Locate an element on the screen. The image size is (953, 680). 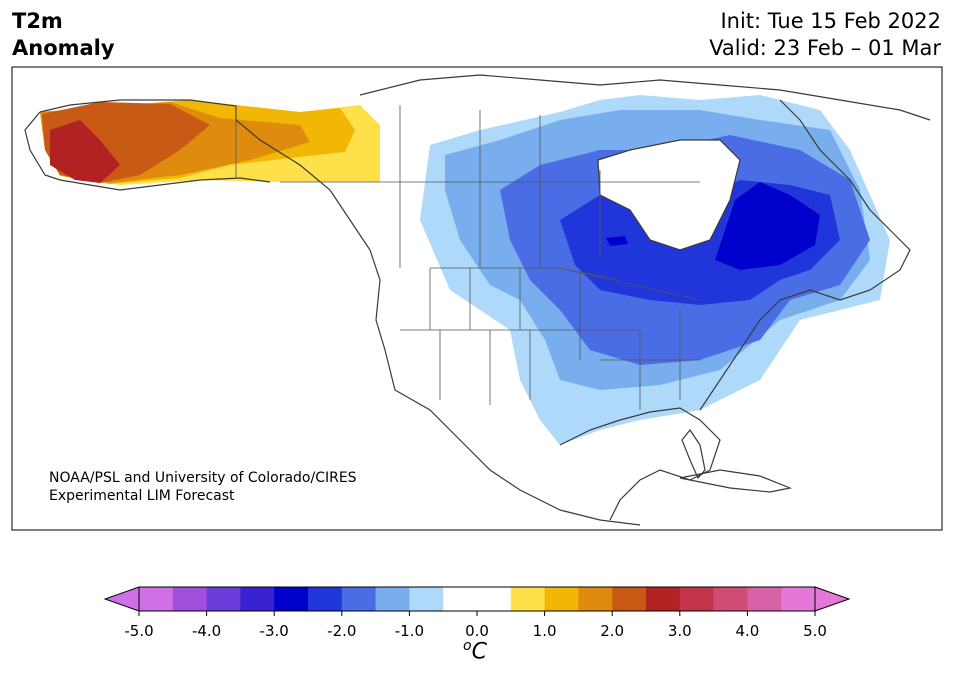
colorbar-tick-label: 1.0 is located at coordinates (544, 631).